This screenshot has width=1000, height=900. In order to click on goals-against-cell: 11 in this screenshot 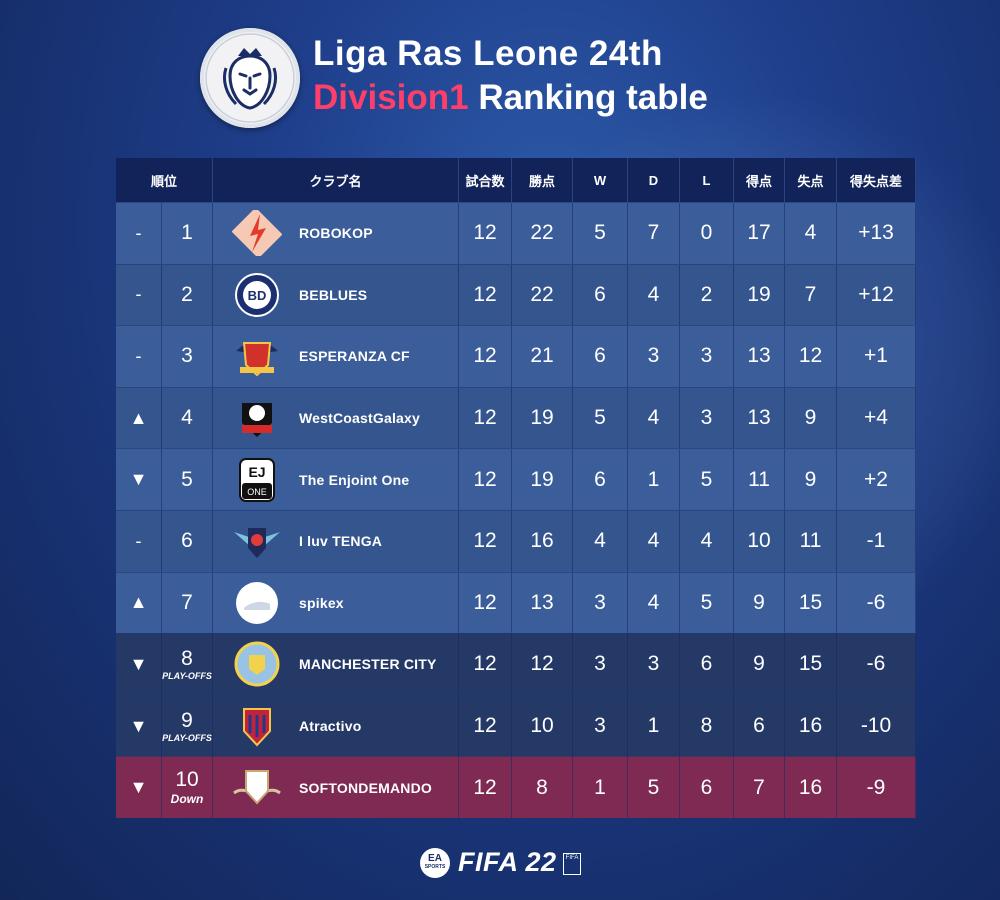, I will do `click(811, 541)`.